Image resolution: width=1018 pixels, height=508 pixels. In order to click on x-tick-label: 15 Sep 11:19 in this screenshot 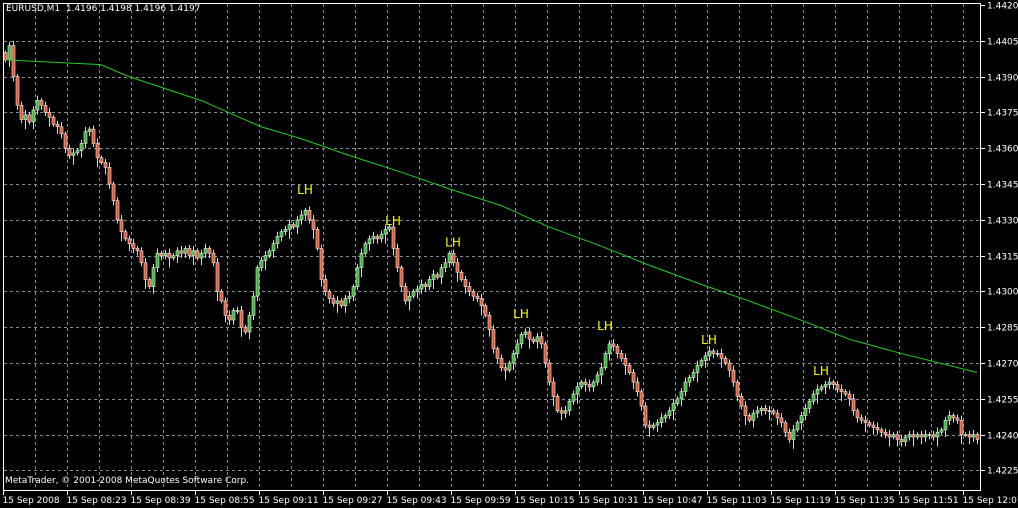, I will do `click(801, 501)`.